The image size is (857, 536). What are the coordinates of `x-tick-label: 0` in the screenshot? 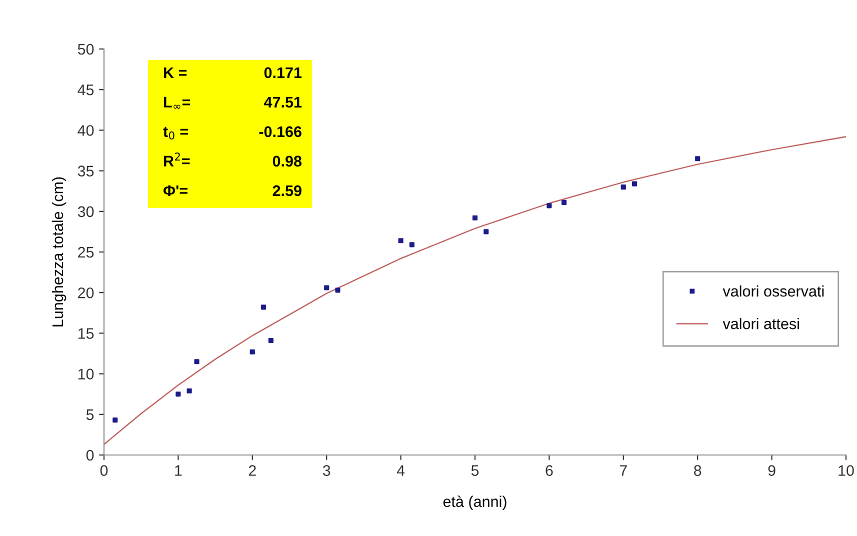 It's located at (104, 470).